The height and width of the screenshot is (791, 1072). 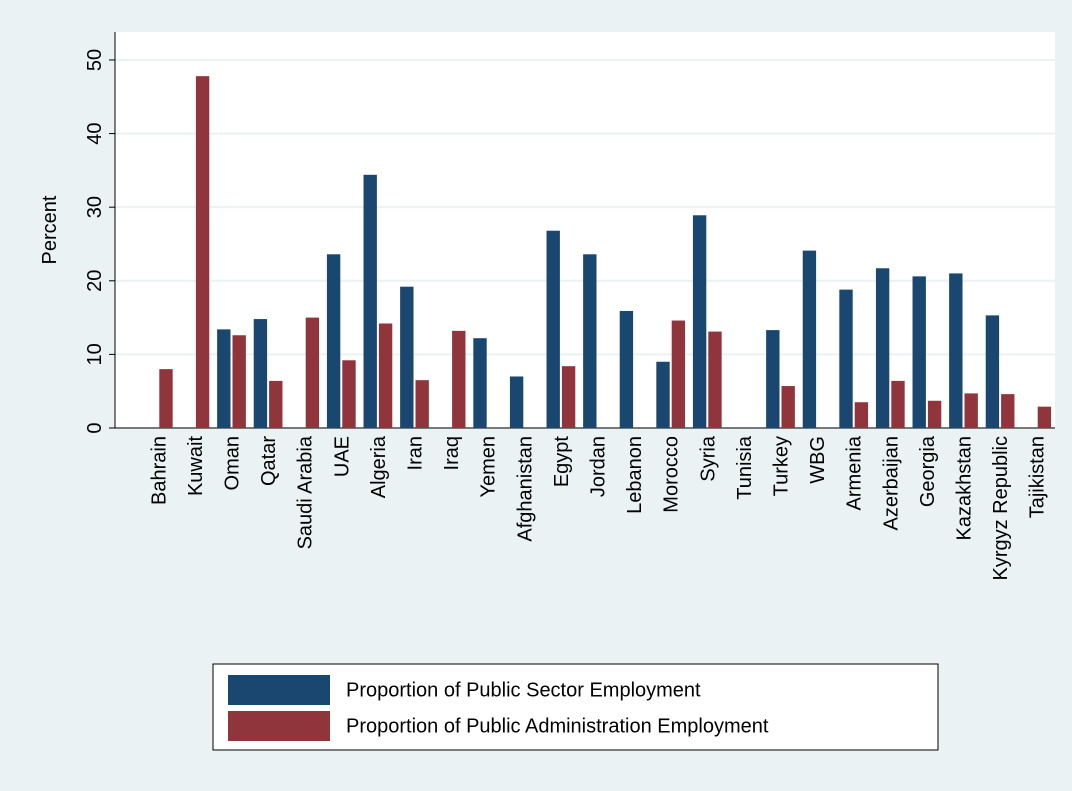 I want to click on y-tick-label: 10, so click(x=95, y=354).